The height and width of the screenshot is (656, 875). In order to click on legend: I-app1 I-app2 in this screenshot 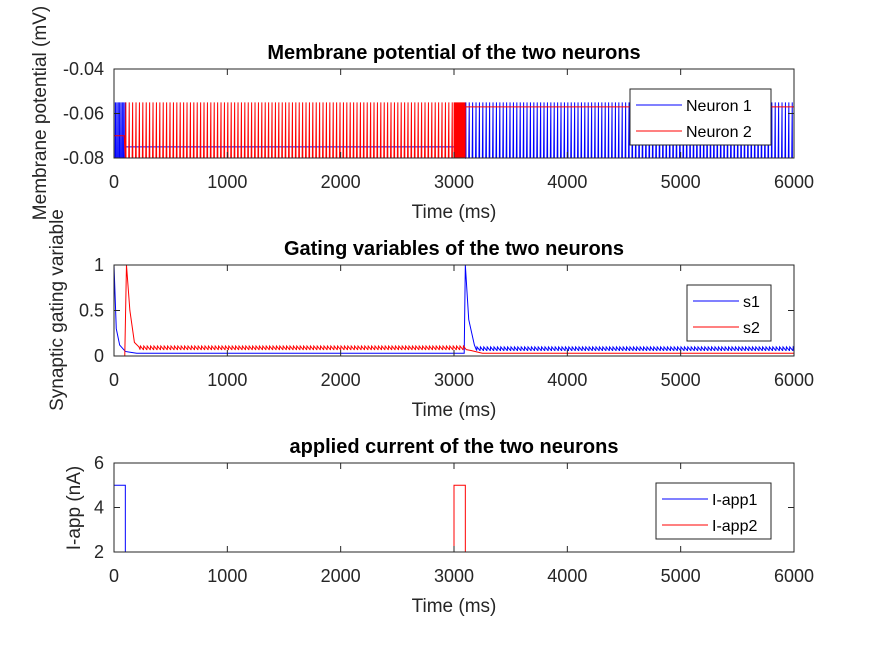, I will do `click(713, 511)`.